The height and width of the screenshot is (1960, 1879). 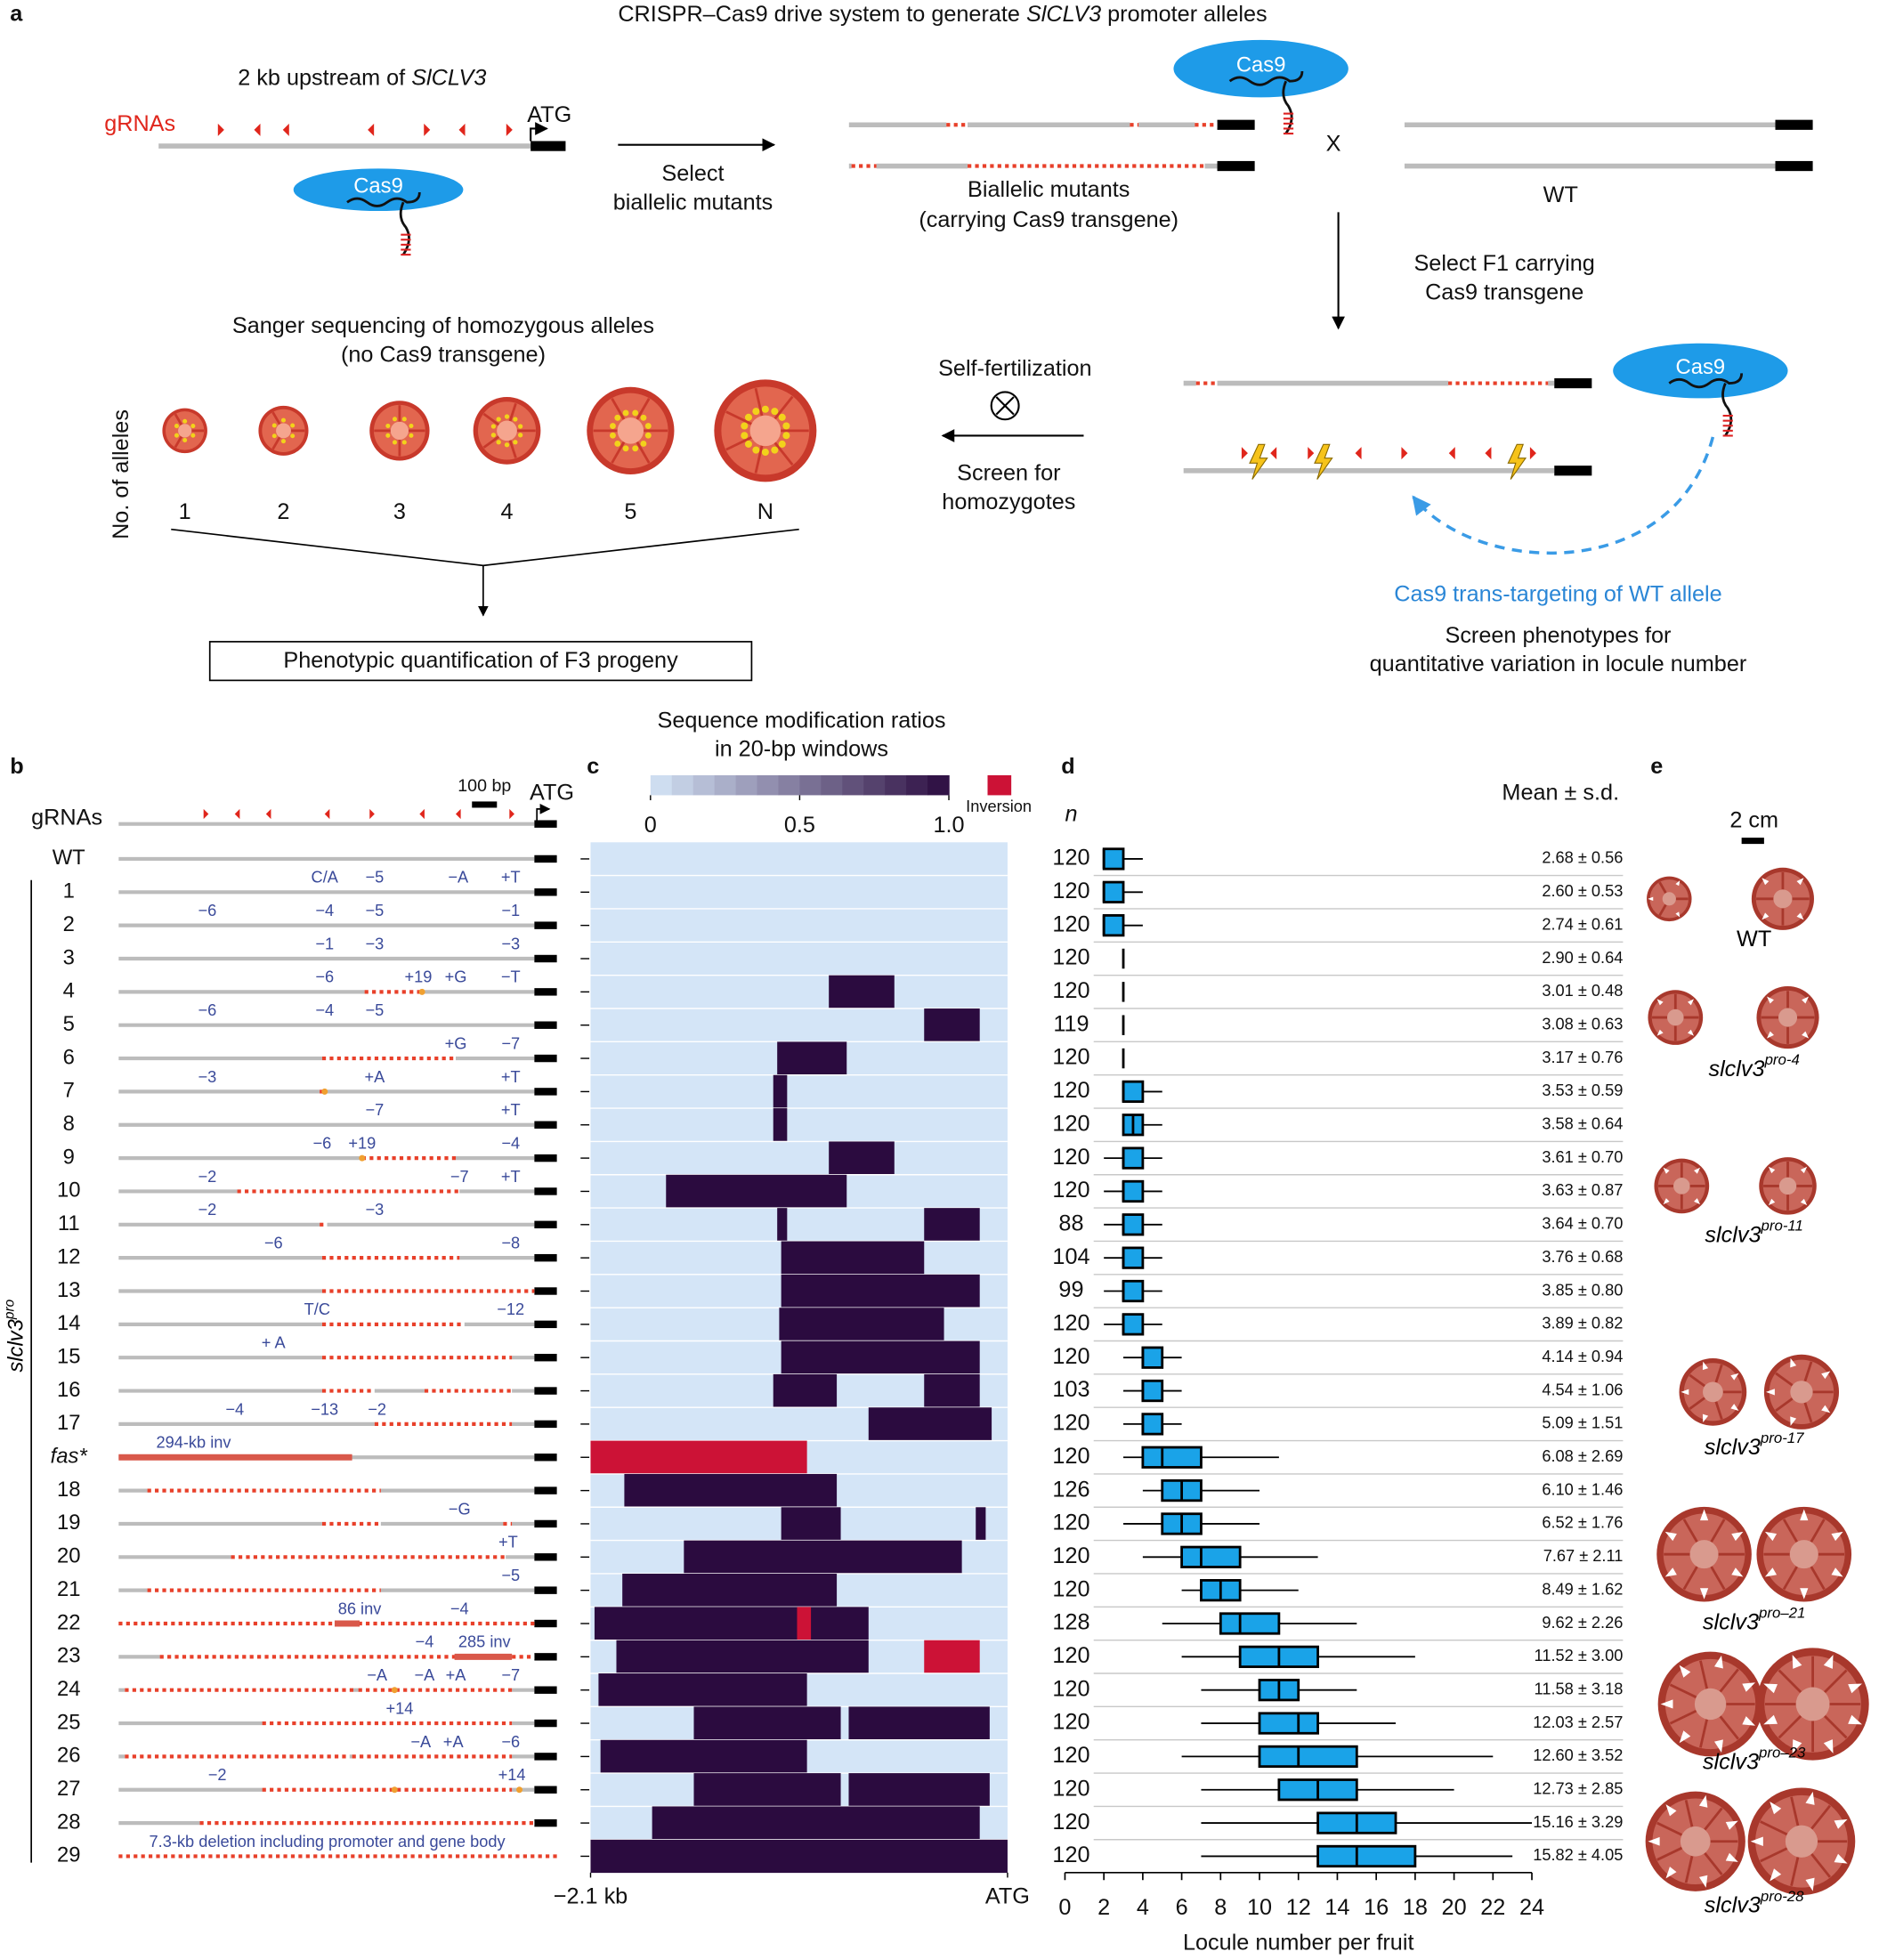 I want to click on label: gRNAs, so click(x=66, y=818).